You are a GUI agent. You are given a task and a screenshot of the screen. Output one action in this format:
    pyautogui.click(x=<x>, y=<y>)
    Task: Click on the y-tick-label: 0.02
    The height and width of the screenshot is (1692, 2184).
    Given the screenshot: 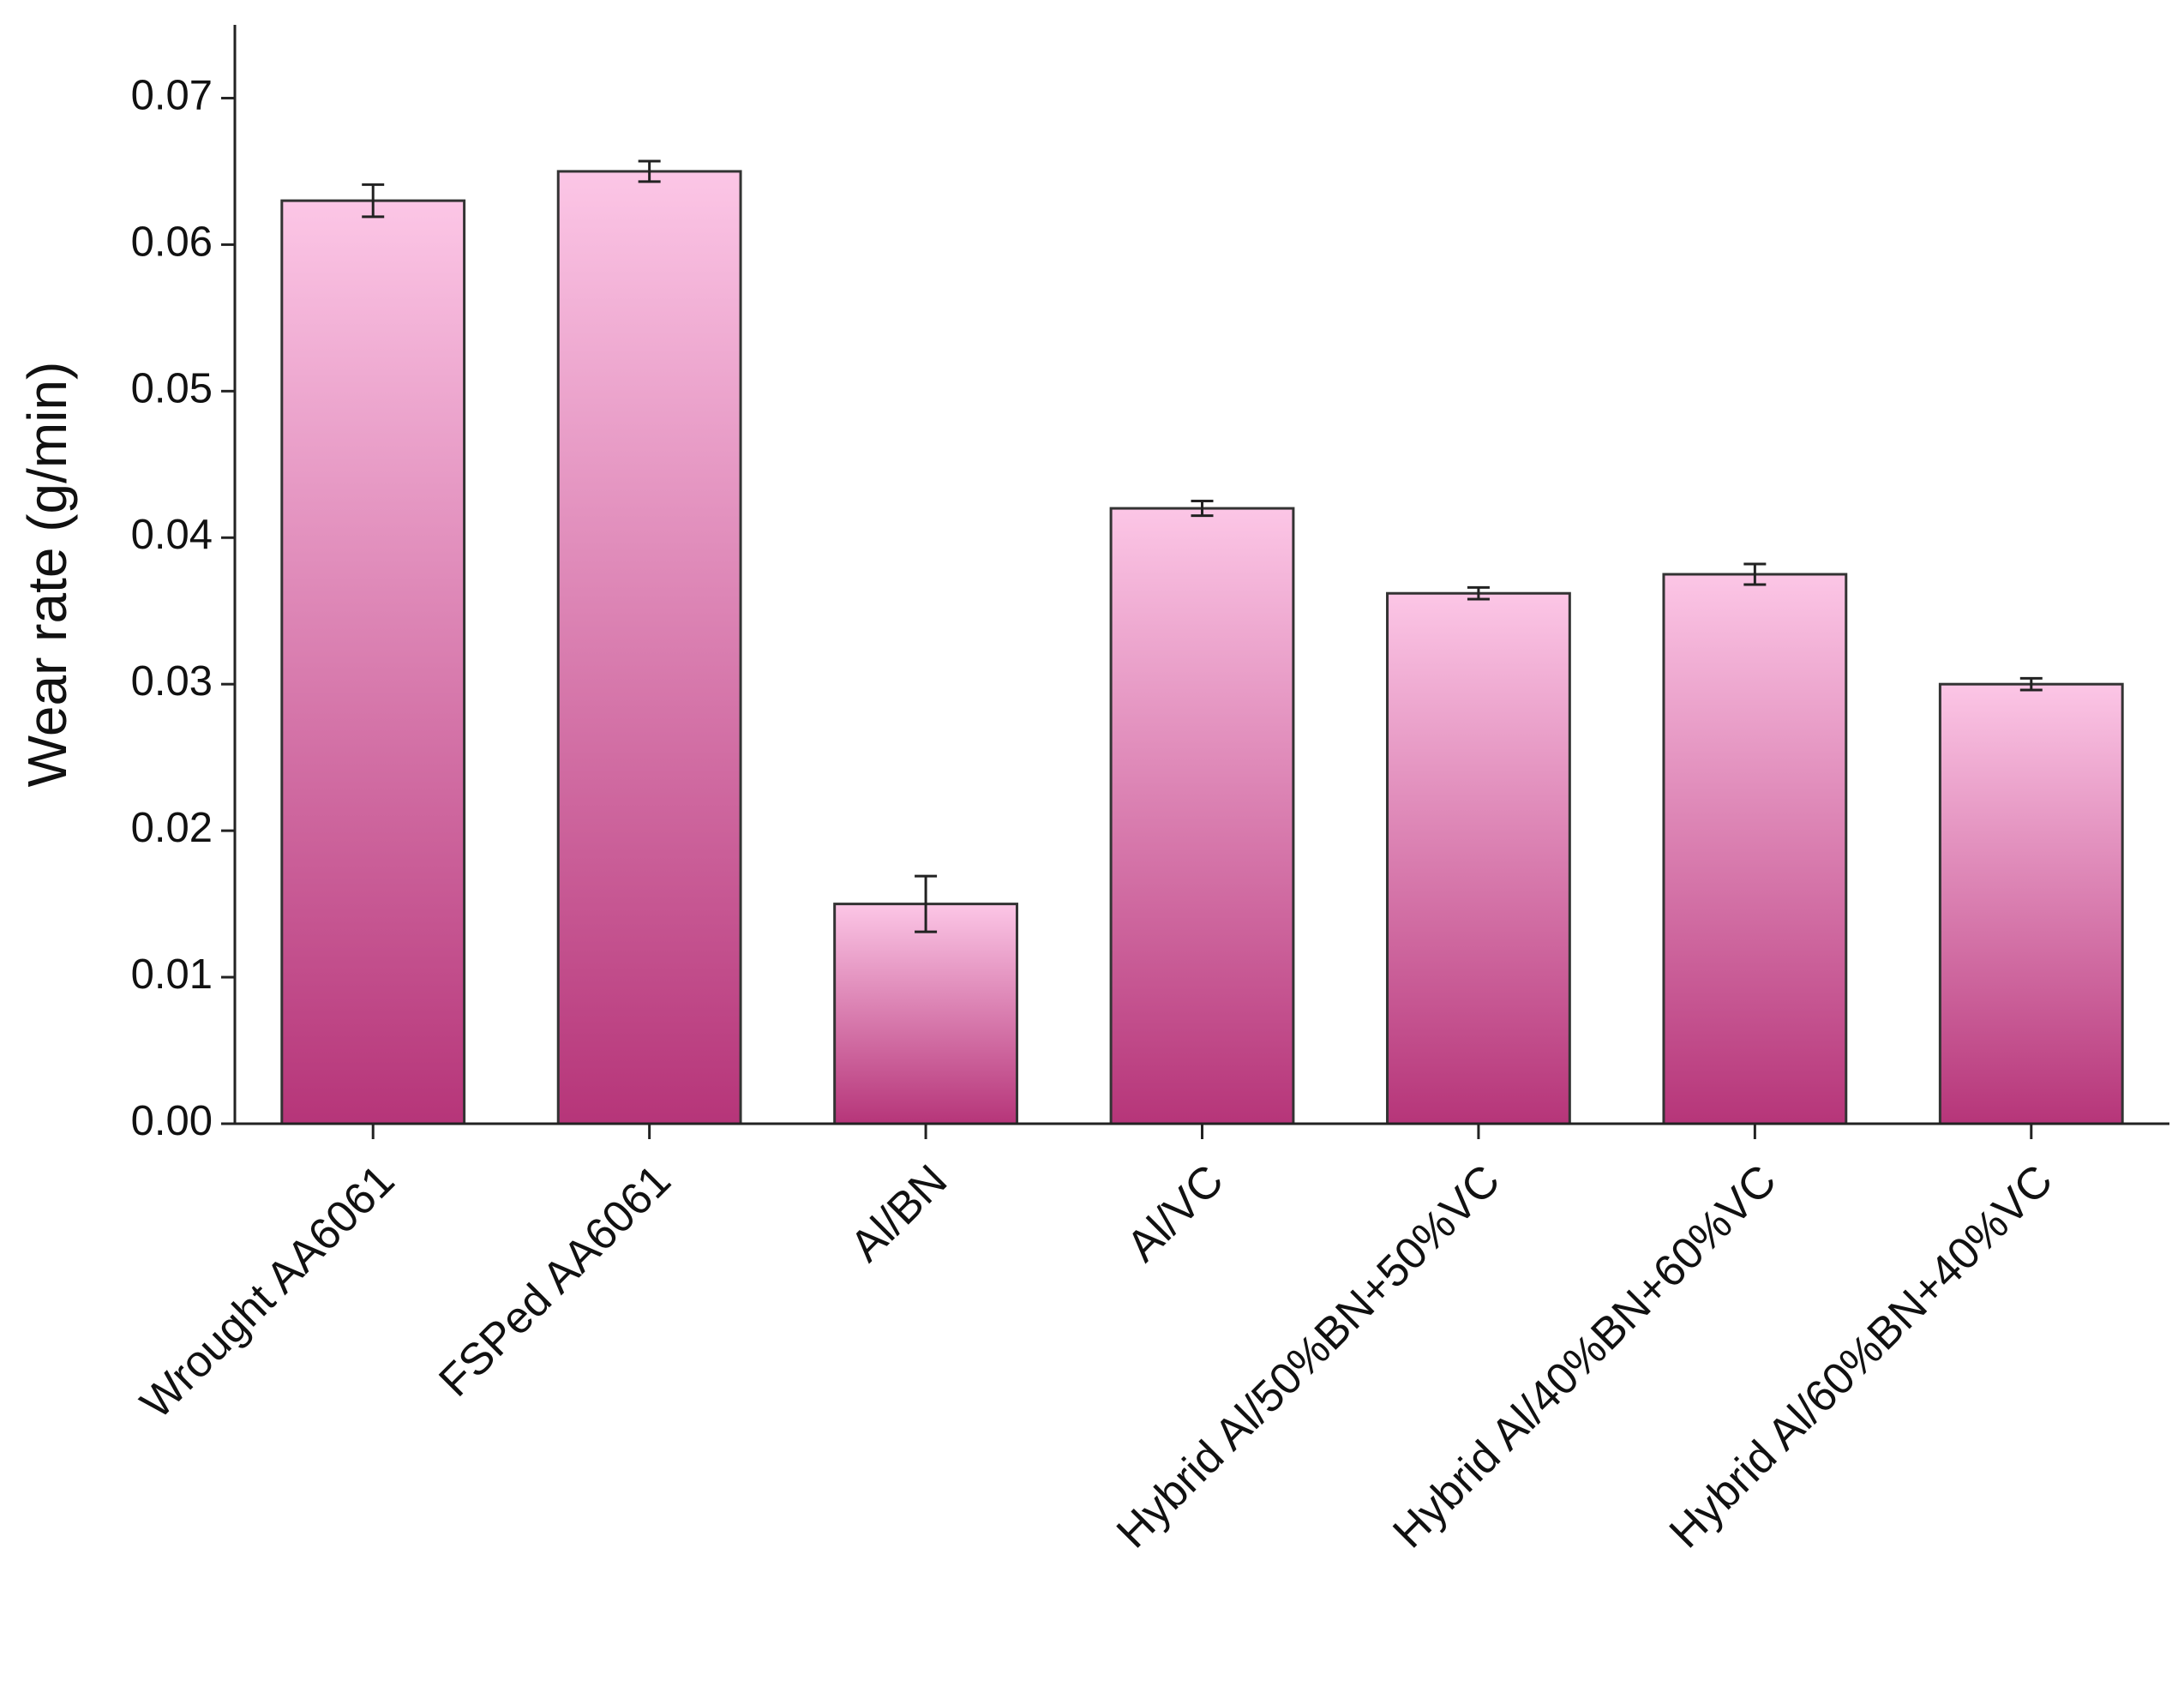 What is the action you would take?
    pyautogui.click(x=172, y=828)
    